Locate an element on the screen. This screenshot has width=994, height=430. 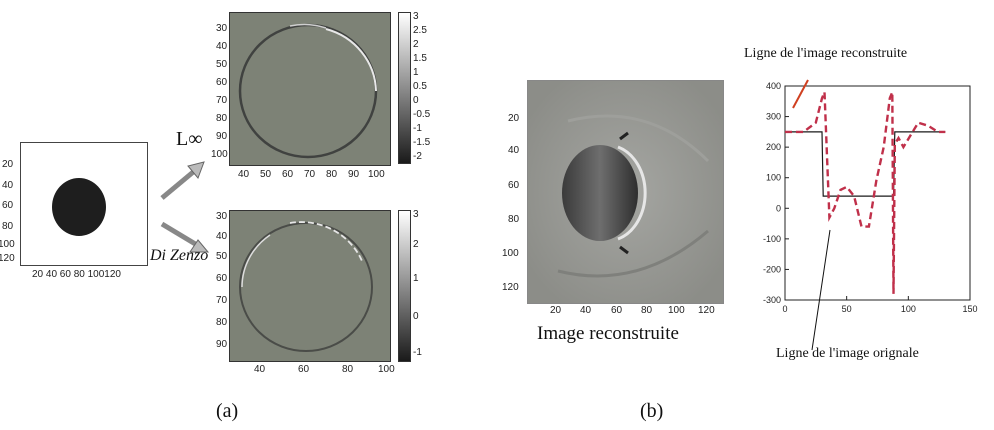
y-tick-label: 200 is located at coordinates (773, 147).